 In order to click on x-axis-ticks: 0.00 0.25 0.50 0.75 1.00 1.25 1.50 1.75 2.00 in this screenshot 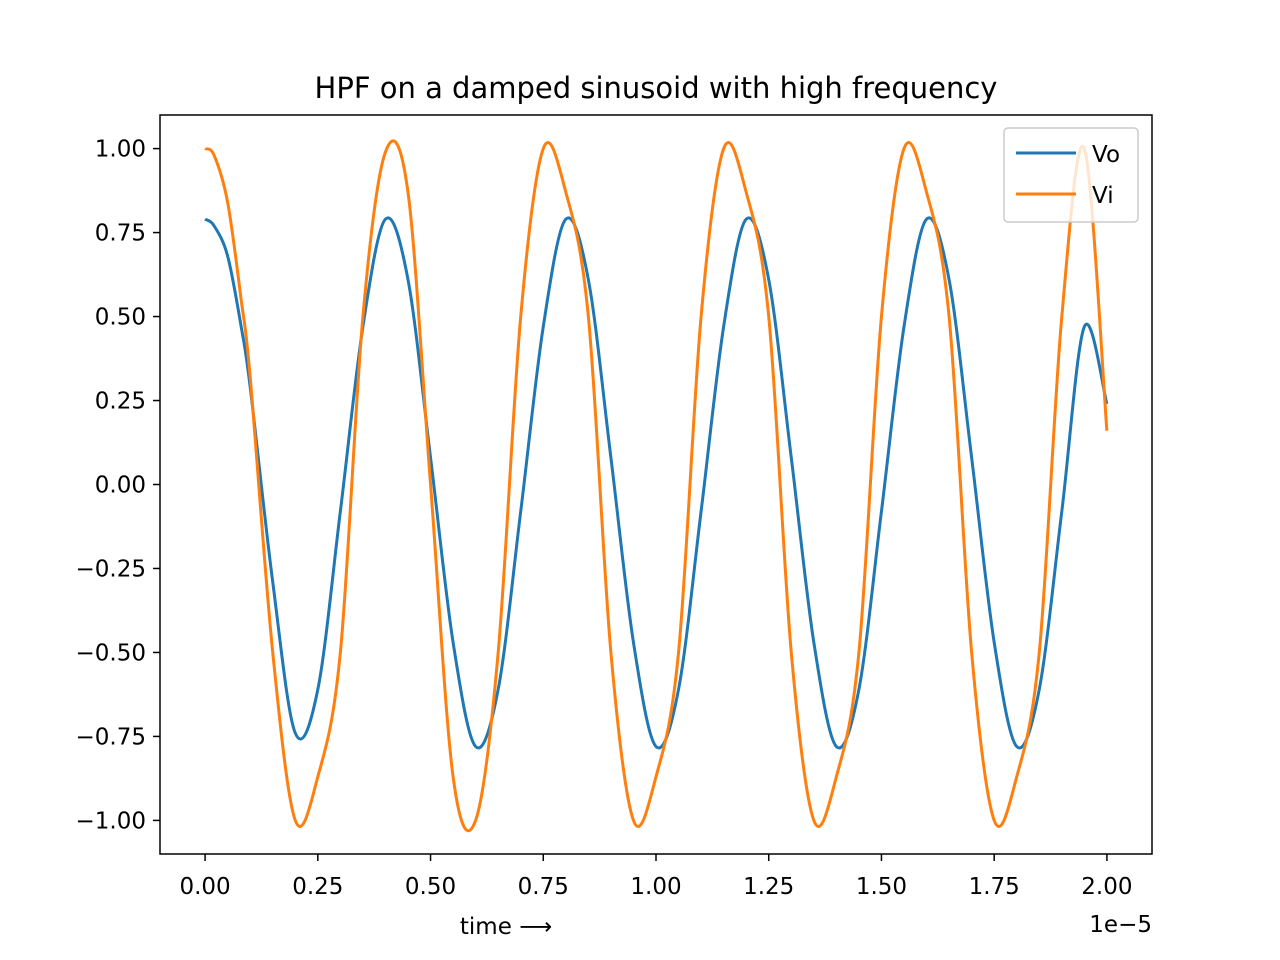, I will do `click(656, 877)`.